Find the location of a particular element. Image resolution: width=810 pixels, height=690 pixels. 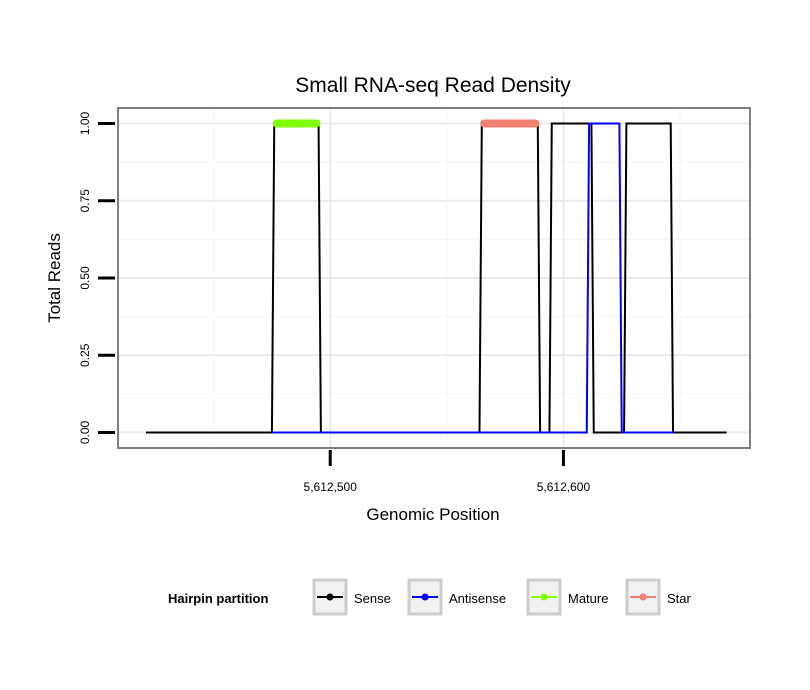

x-tick-label: 5,612,500 is located at coordinates (331, 487).